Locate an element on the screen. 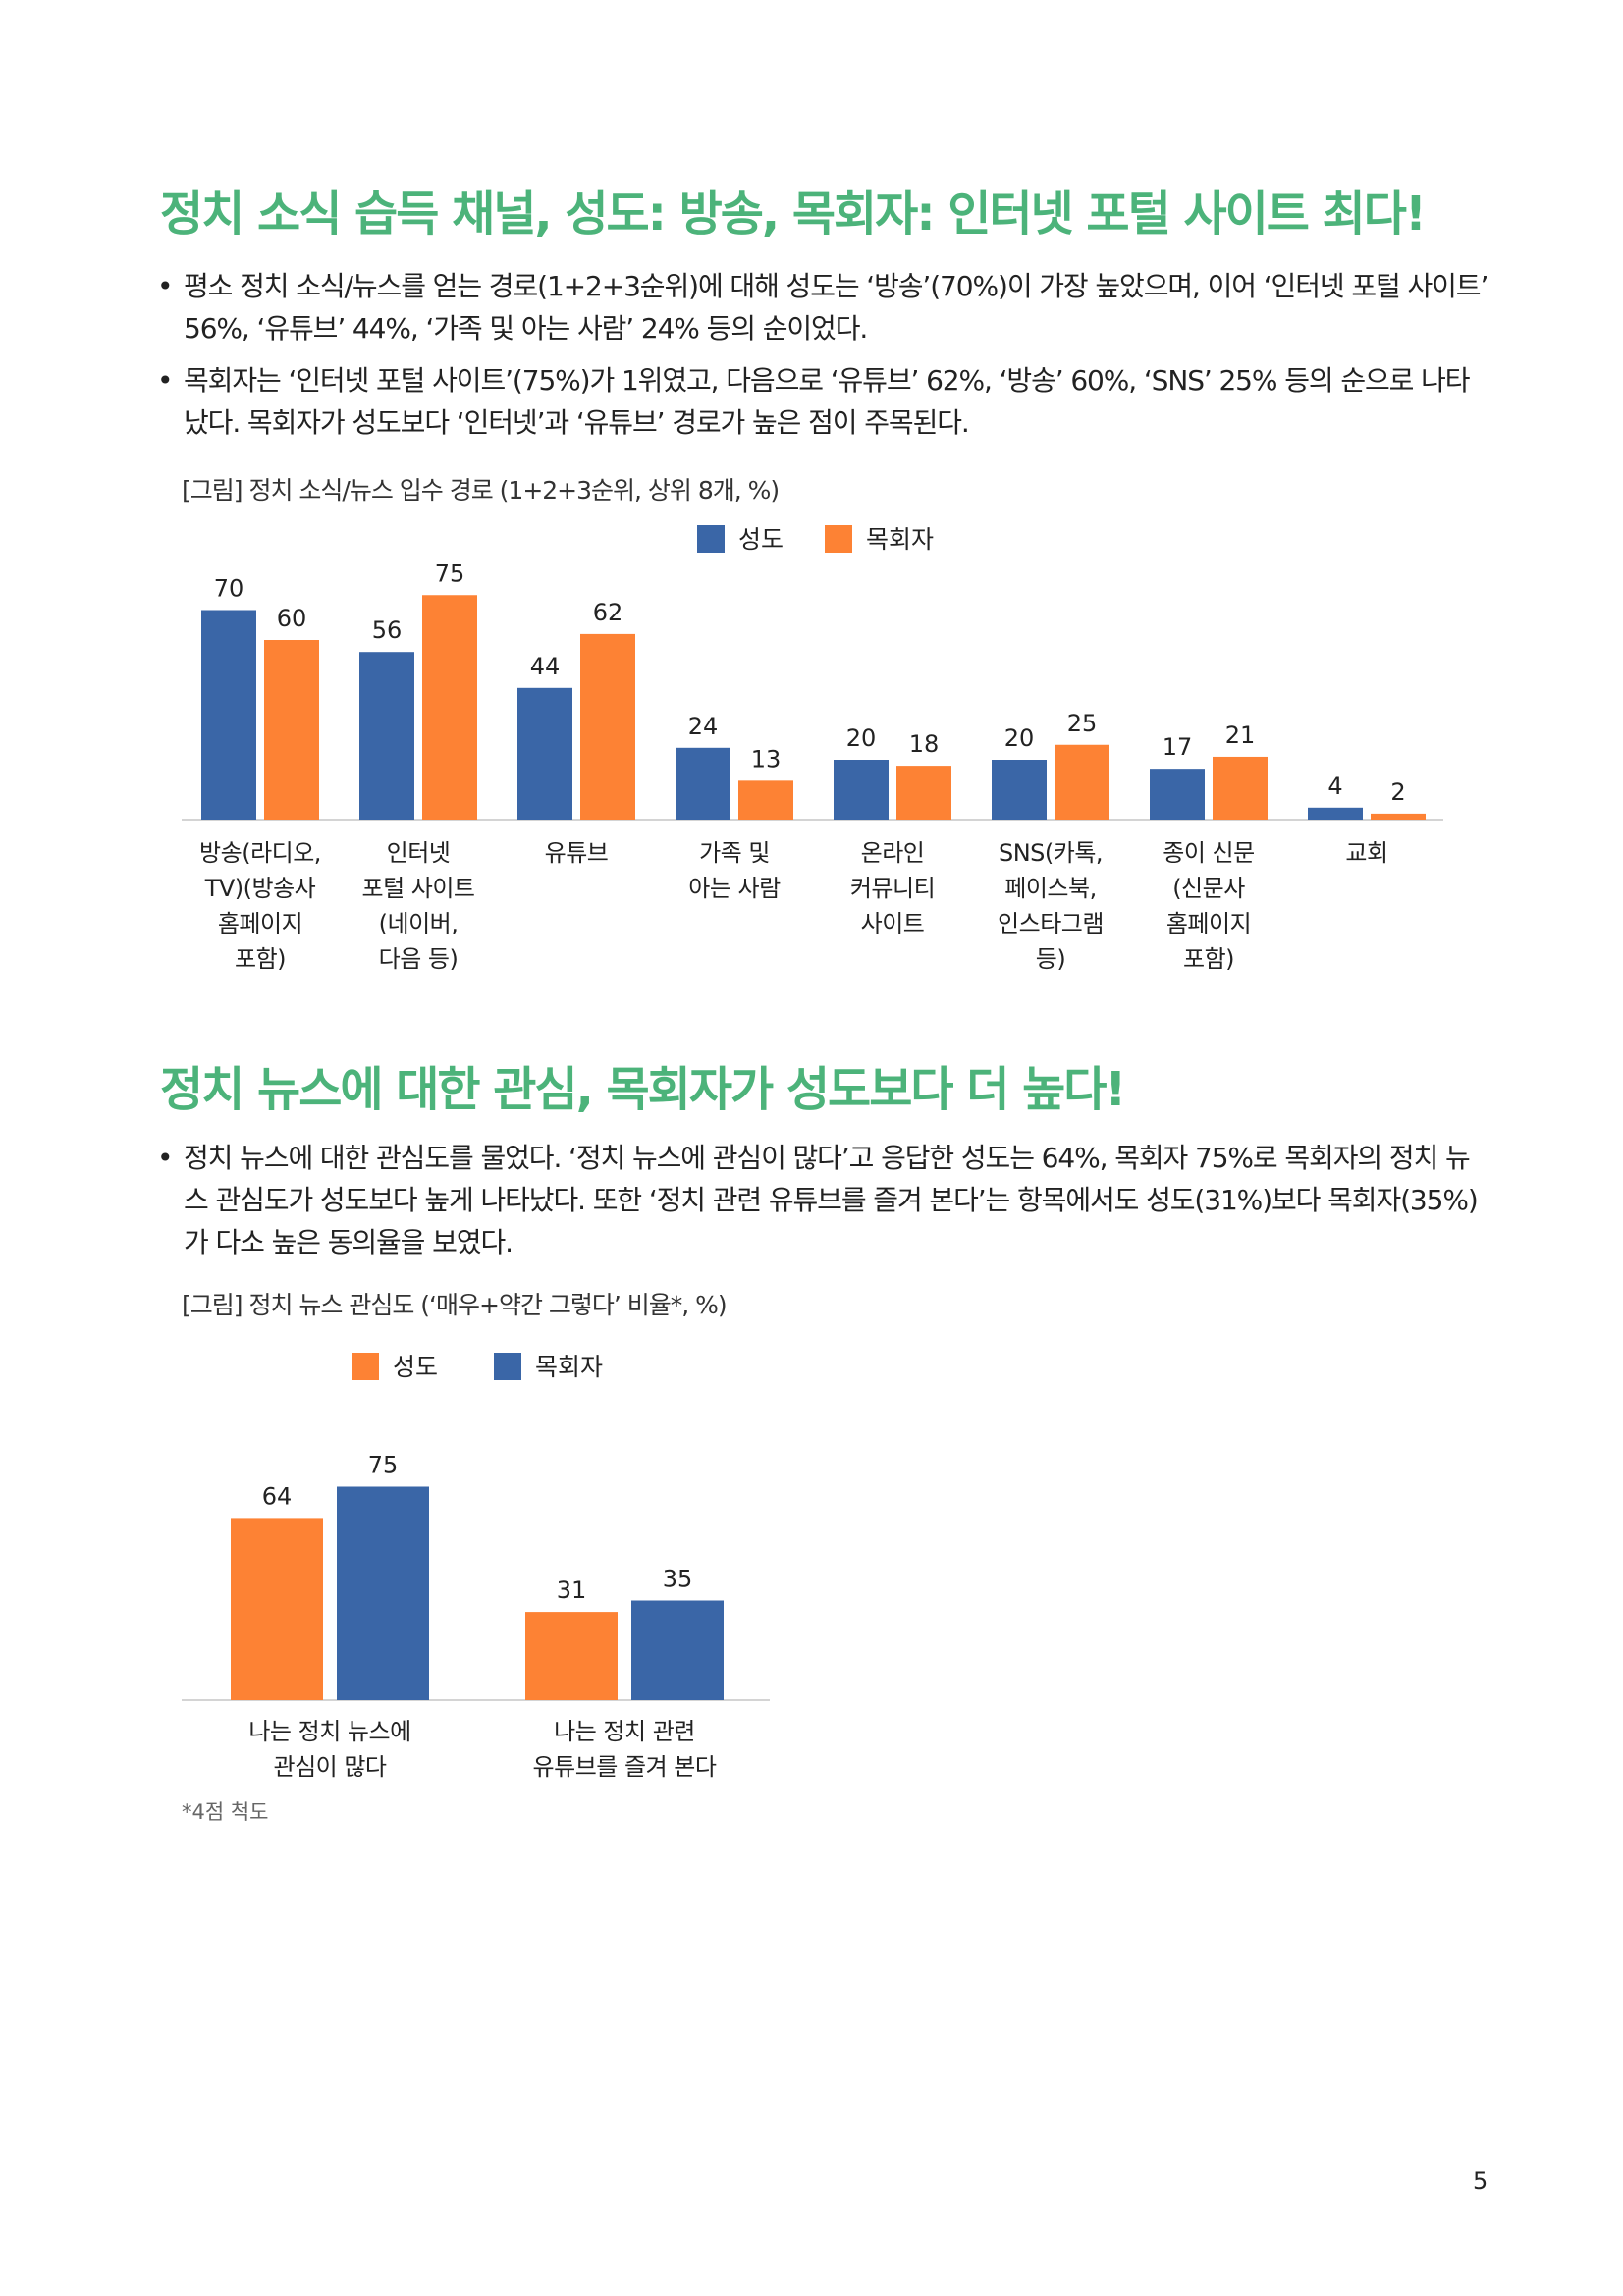 This screenshot has width=1623, height=2296. data-label: 18 is located at coordinates (924, 744).